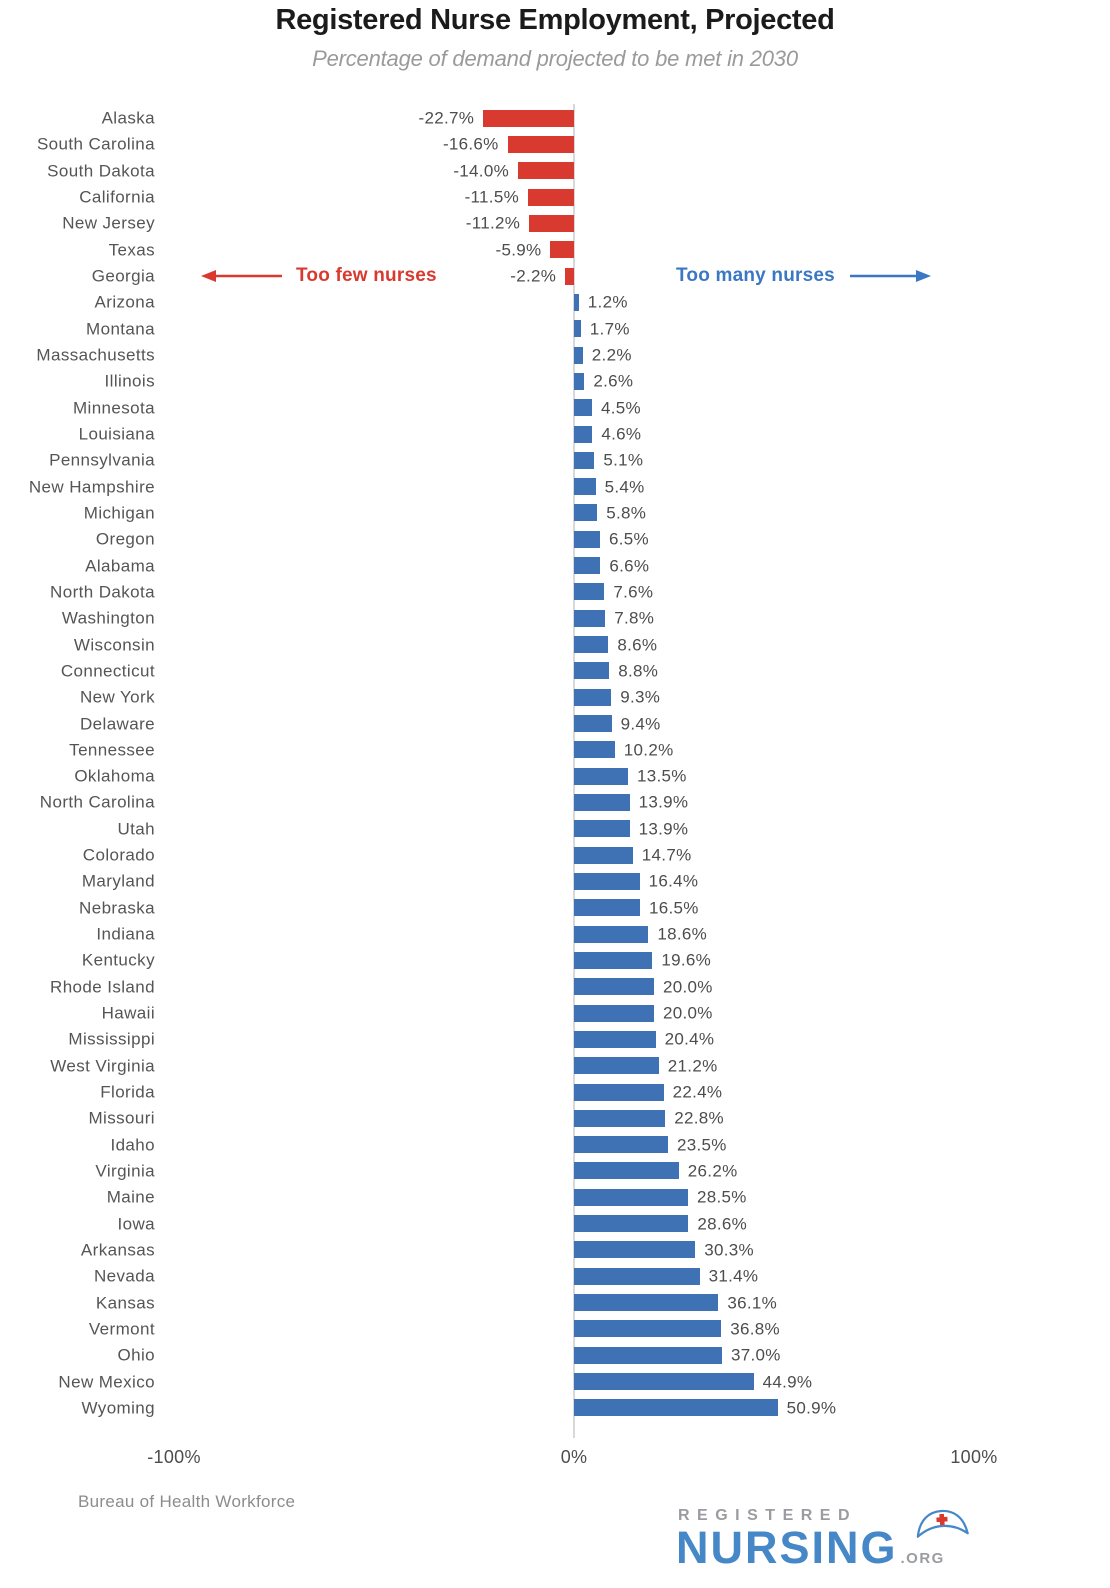 The height and width of the screenshot is (1588, 1110). What do you see at coordinates (768, 1515) in the screenshot?
I see `logo-registered-text: REGISTERED` at bounding box center [768, 1515].